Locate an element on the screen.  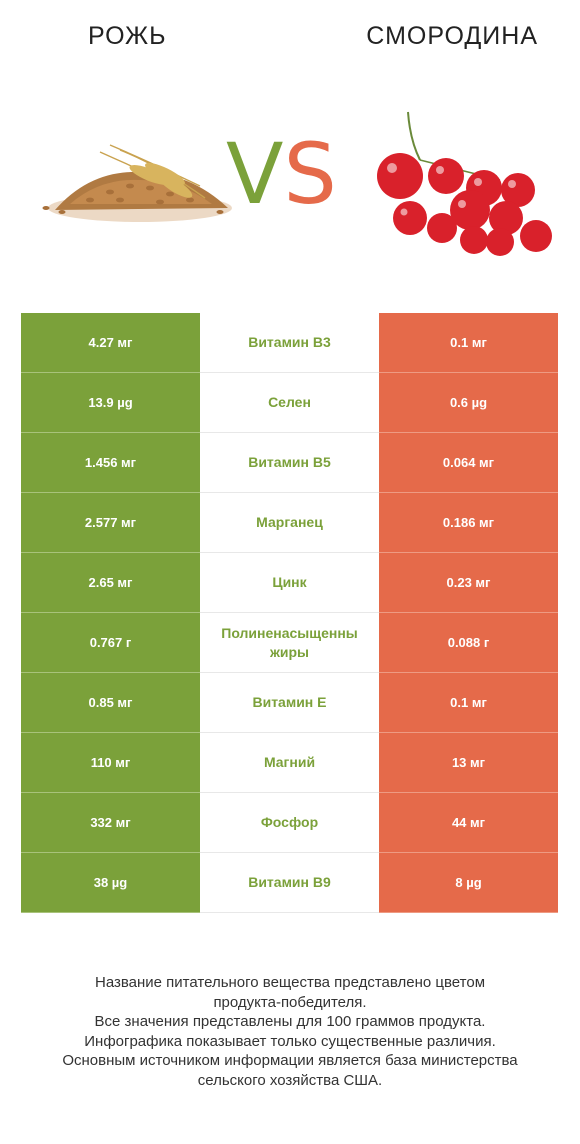
right-value: 0.186 мг is located at coordinates (468, 523).